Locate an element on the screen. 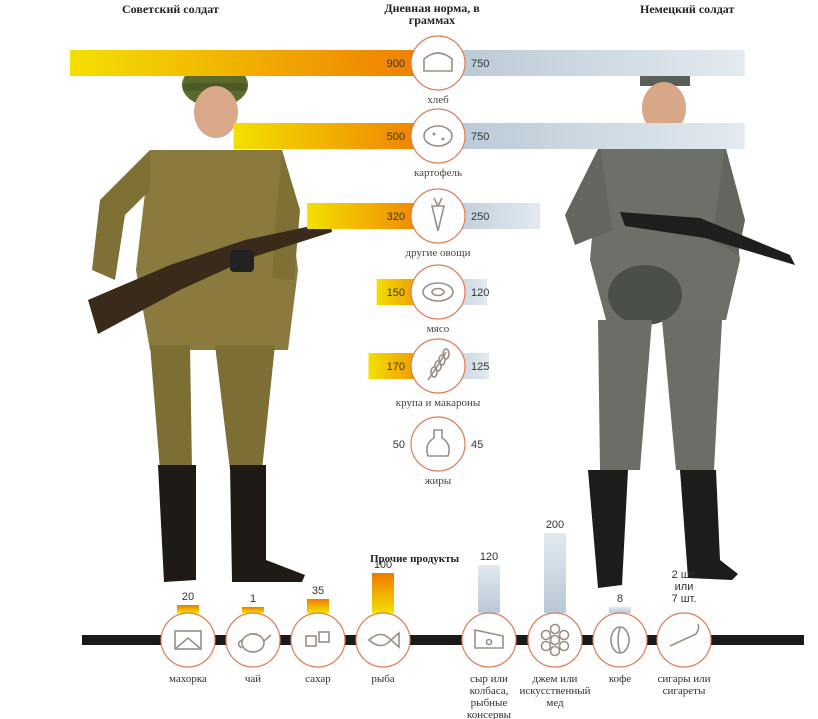  cheese-icon is located at coordinates (489, 639).